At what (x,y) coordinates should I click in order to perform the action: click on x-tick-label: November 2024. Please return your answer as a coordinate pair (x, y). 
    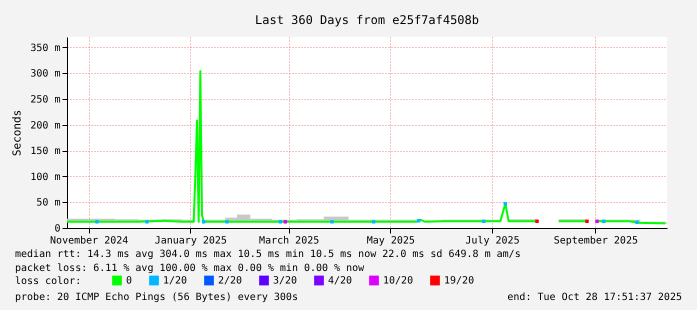
    Looking at the image, I should click on (89, 241).